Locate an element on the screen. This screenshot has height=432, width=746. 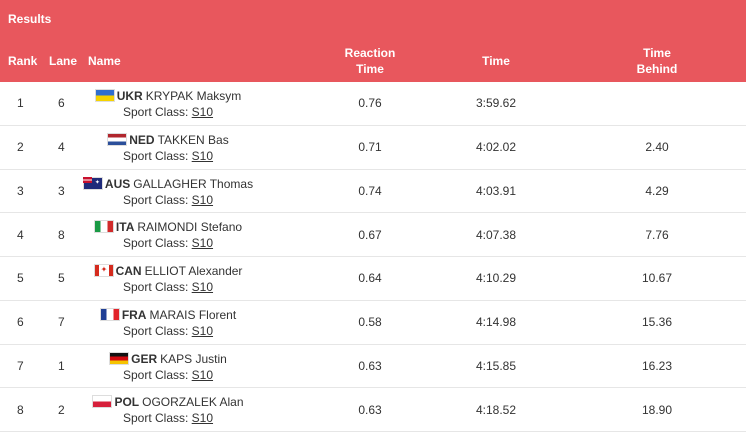
col-lane: Lane is located at coordinates (63, 61).